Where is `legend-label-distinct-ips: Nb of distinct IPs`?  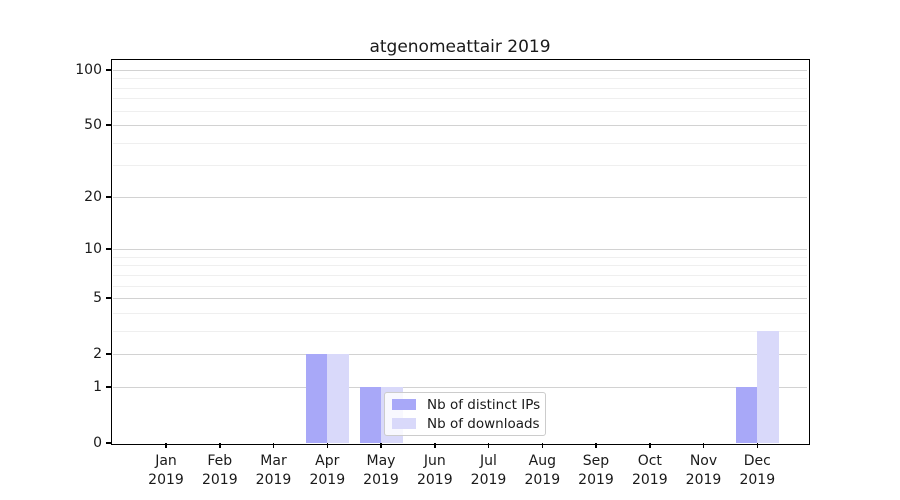
legend-label-distinct-ips: Nb of distinct IPs is located at coordinates (484, 404).